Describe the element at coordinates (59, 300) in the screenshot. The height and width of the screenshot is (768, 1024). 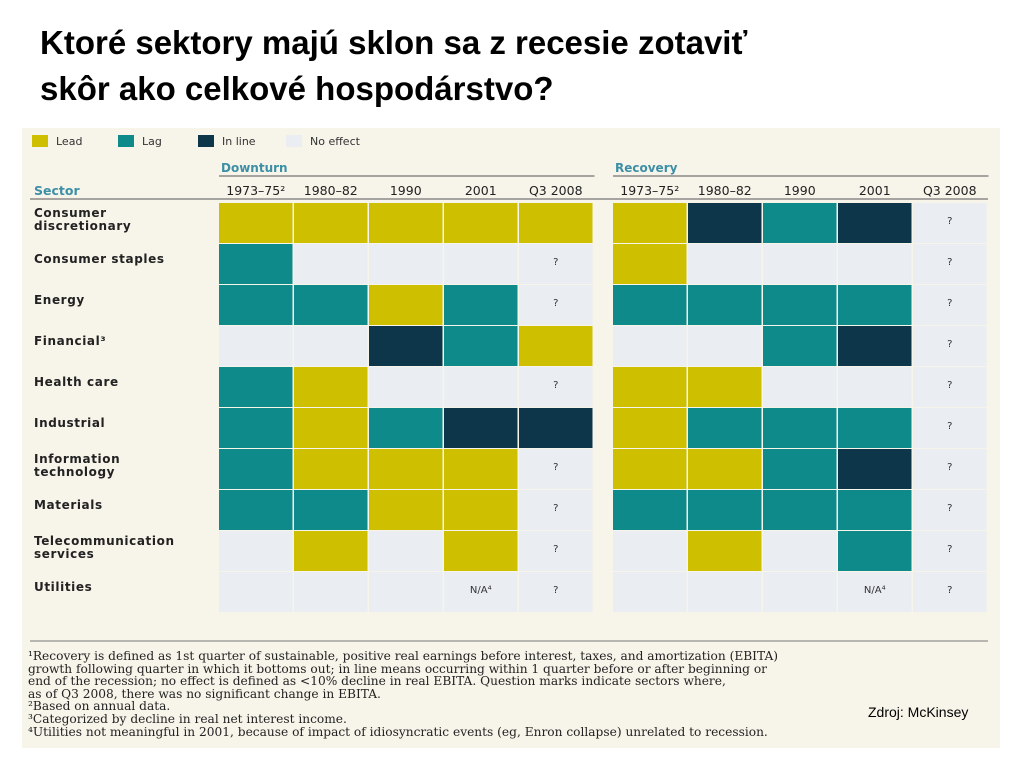
I see `sector-label: Energy` at that location.